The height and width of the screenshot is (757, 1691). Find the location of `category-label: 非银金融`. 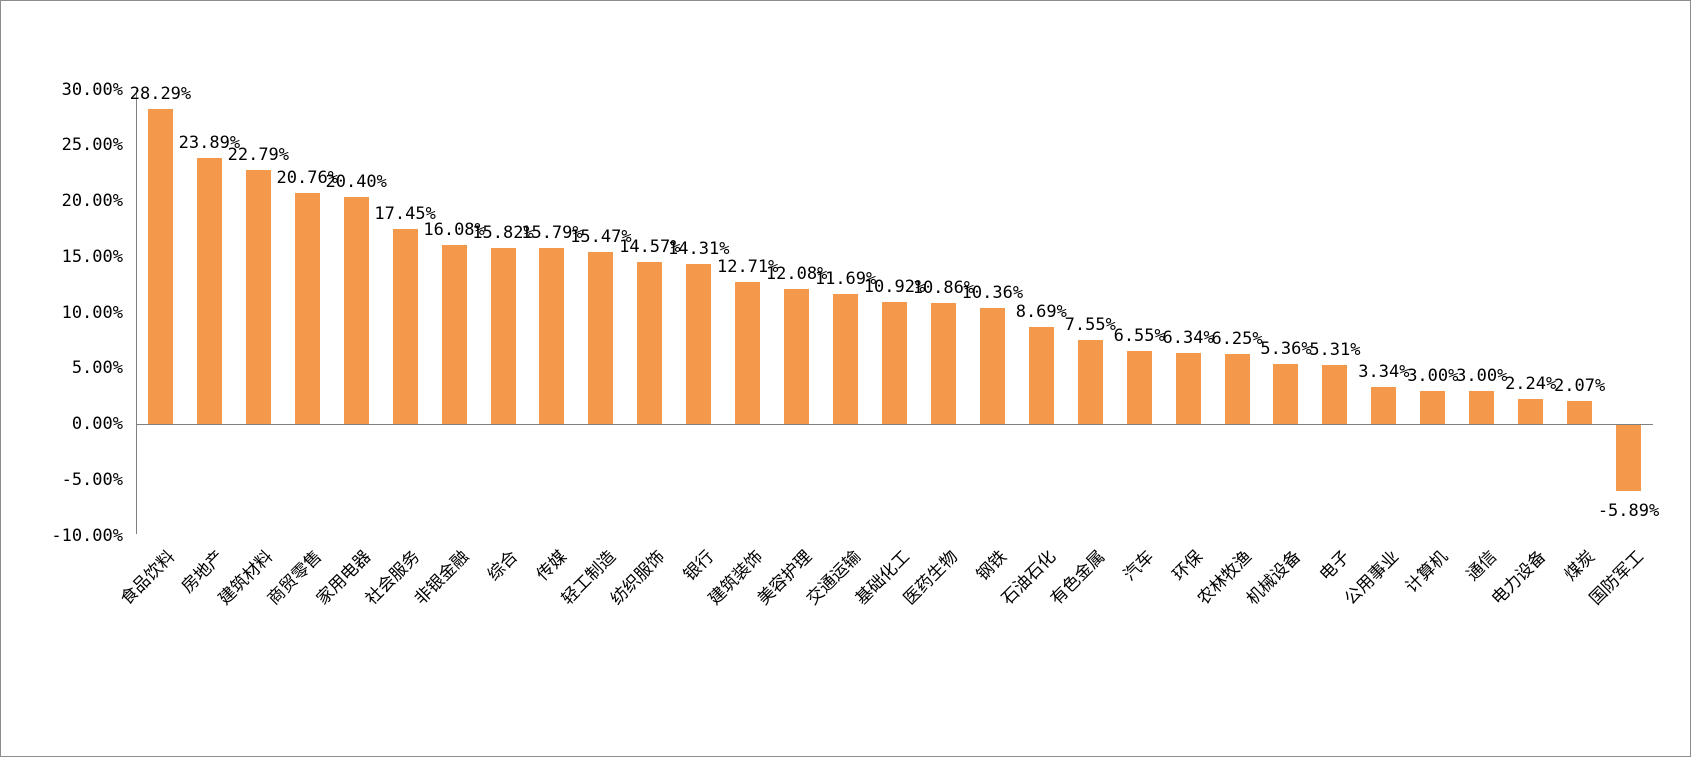

category-label: 非银金融 is located at coordinates (442, 578).